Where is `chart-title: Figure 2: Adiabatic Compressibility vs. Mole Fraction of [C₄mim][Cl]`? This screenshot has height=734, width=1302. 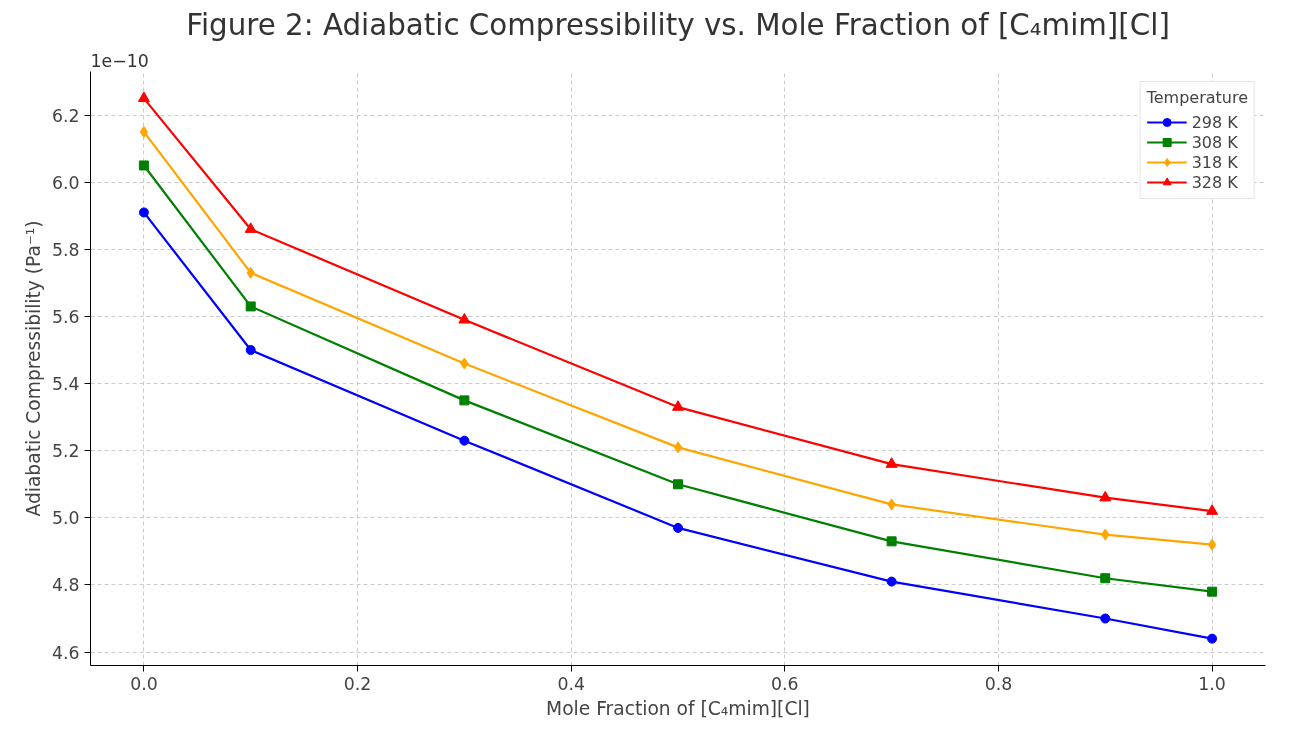
chart-title: Figure 2: Adiabatic Compressibility vs. Mole Fraction of [C₄mim][Cl] is located at coordinates (678, 24).